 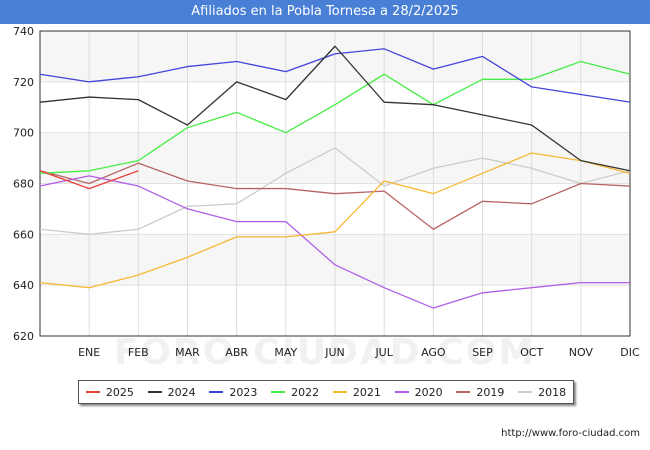 I want to click on x-tick-label: NOV, so click(x=581, y=352).